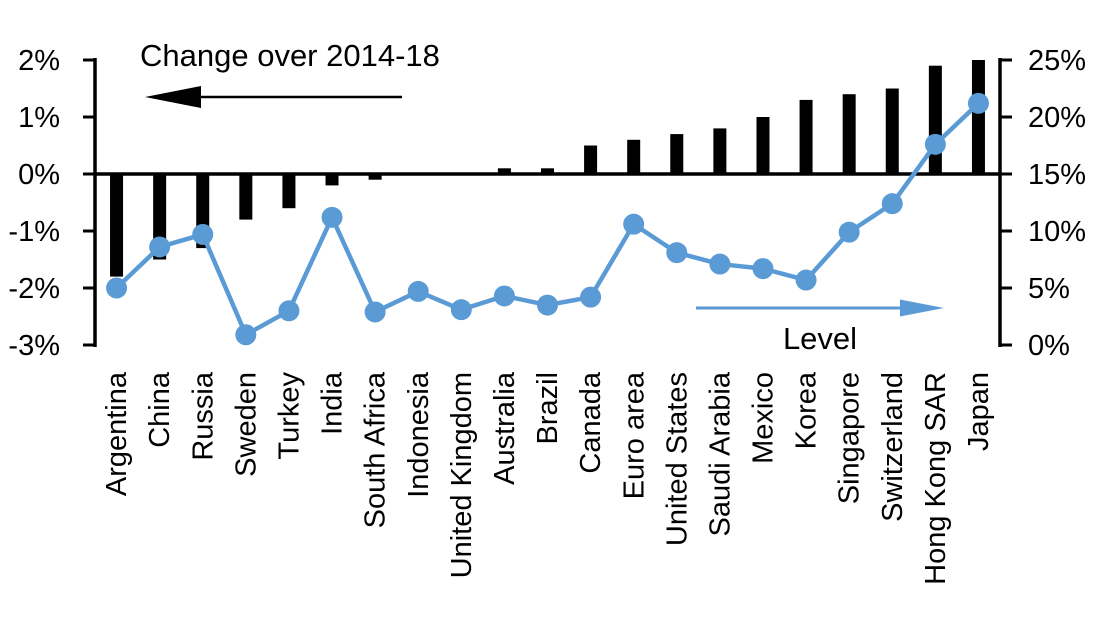 The image size is (1102, 624). What do you see at coordinates (806, 280) in the screenshot?
I see `point-korea` at bounding box center [806, 280].